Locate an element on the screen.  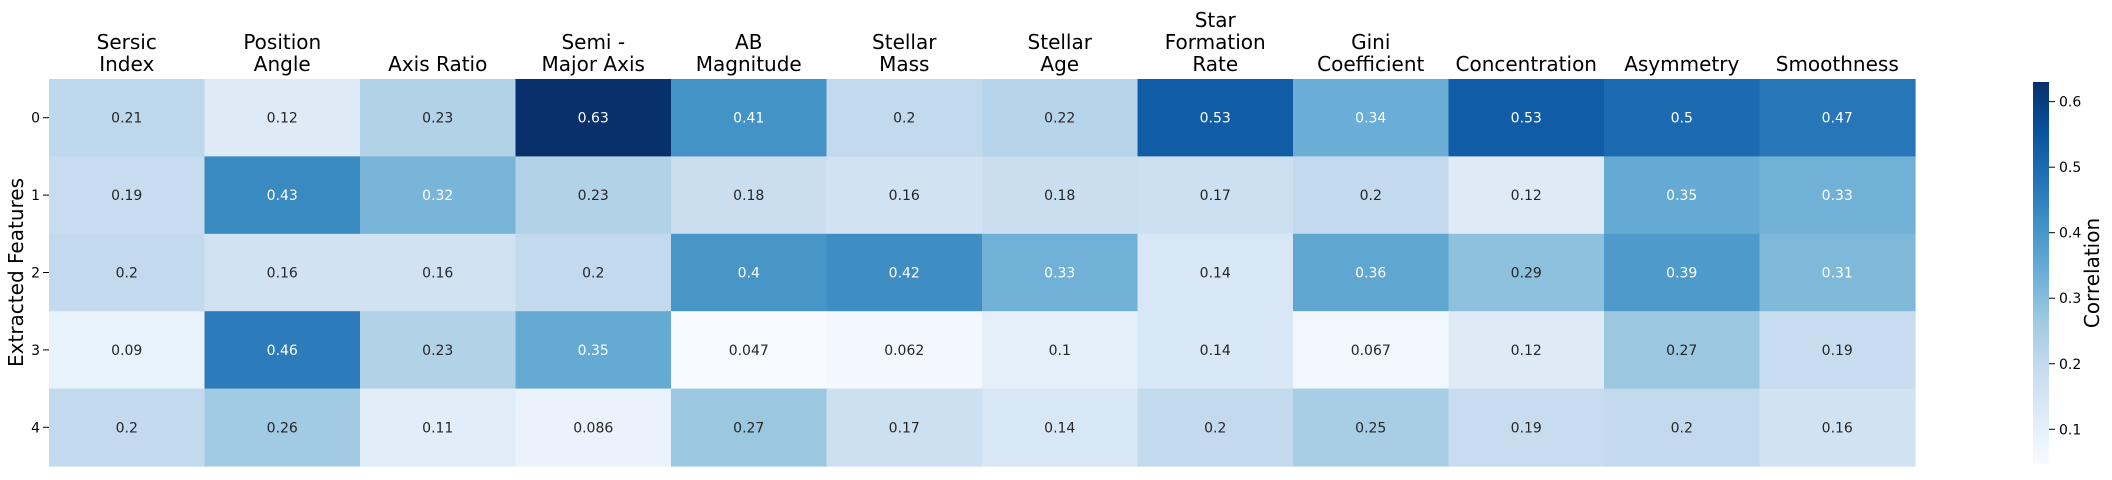
cell-value-label: 0.29 is located at coordinates (1526, 274).